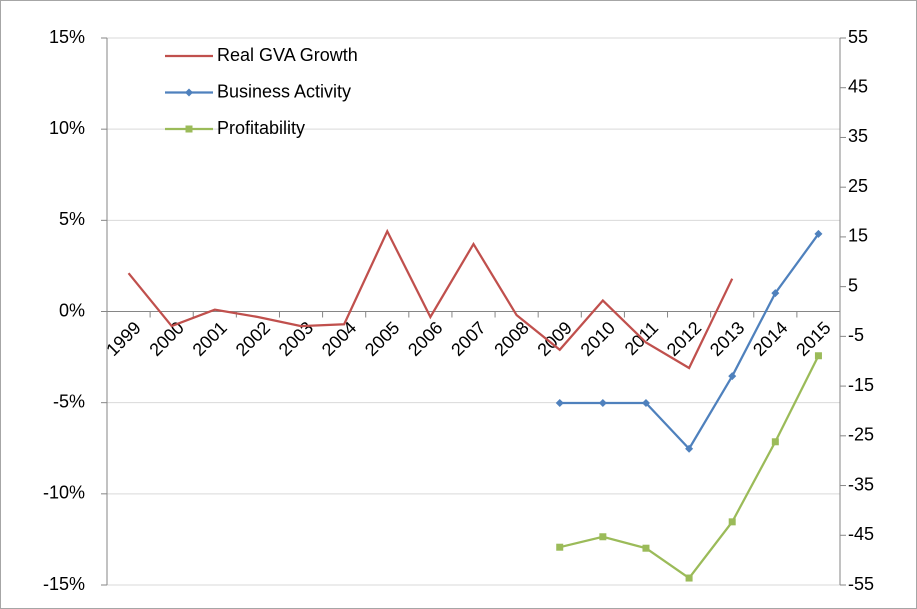 Image resolution: width=917 pixels, height=609 pixels. I want to click on y2-tick-label: 55, so click(858, 37).